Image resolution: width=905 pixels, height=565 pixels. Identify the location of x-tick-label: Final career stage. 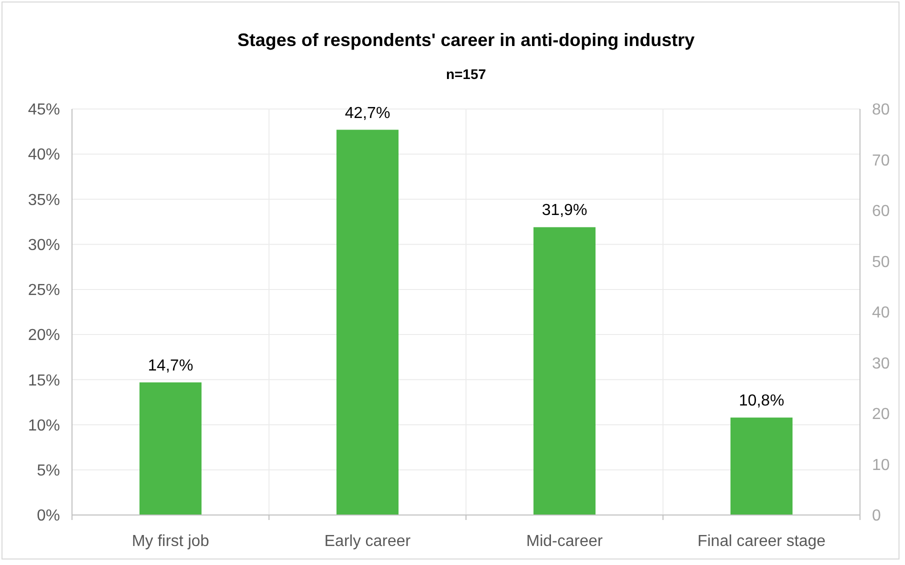
(761, 541).